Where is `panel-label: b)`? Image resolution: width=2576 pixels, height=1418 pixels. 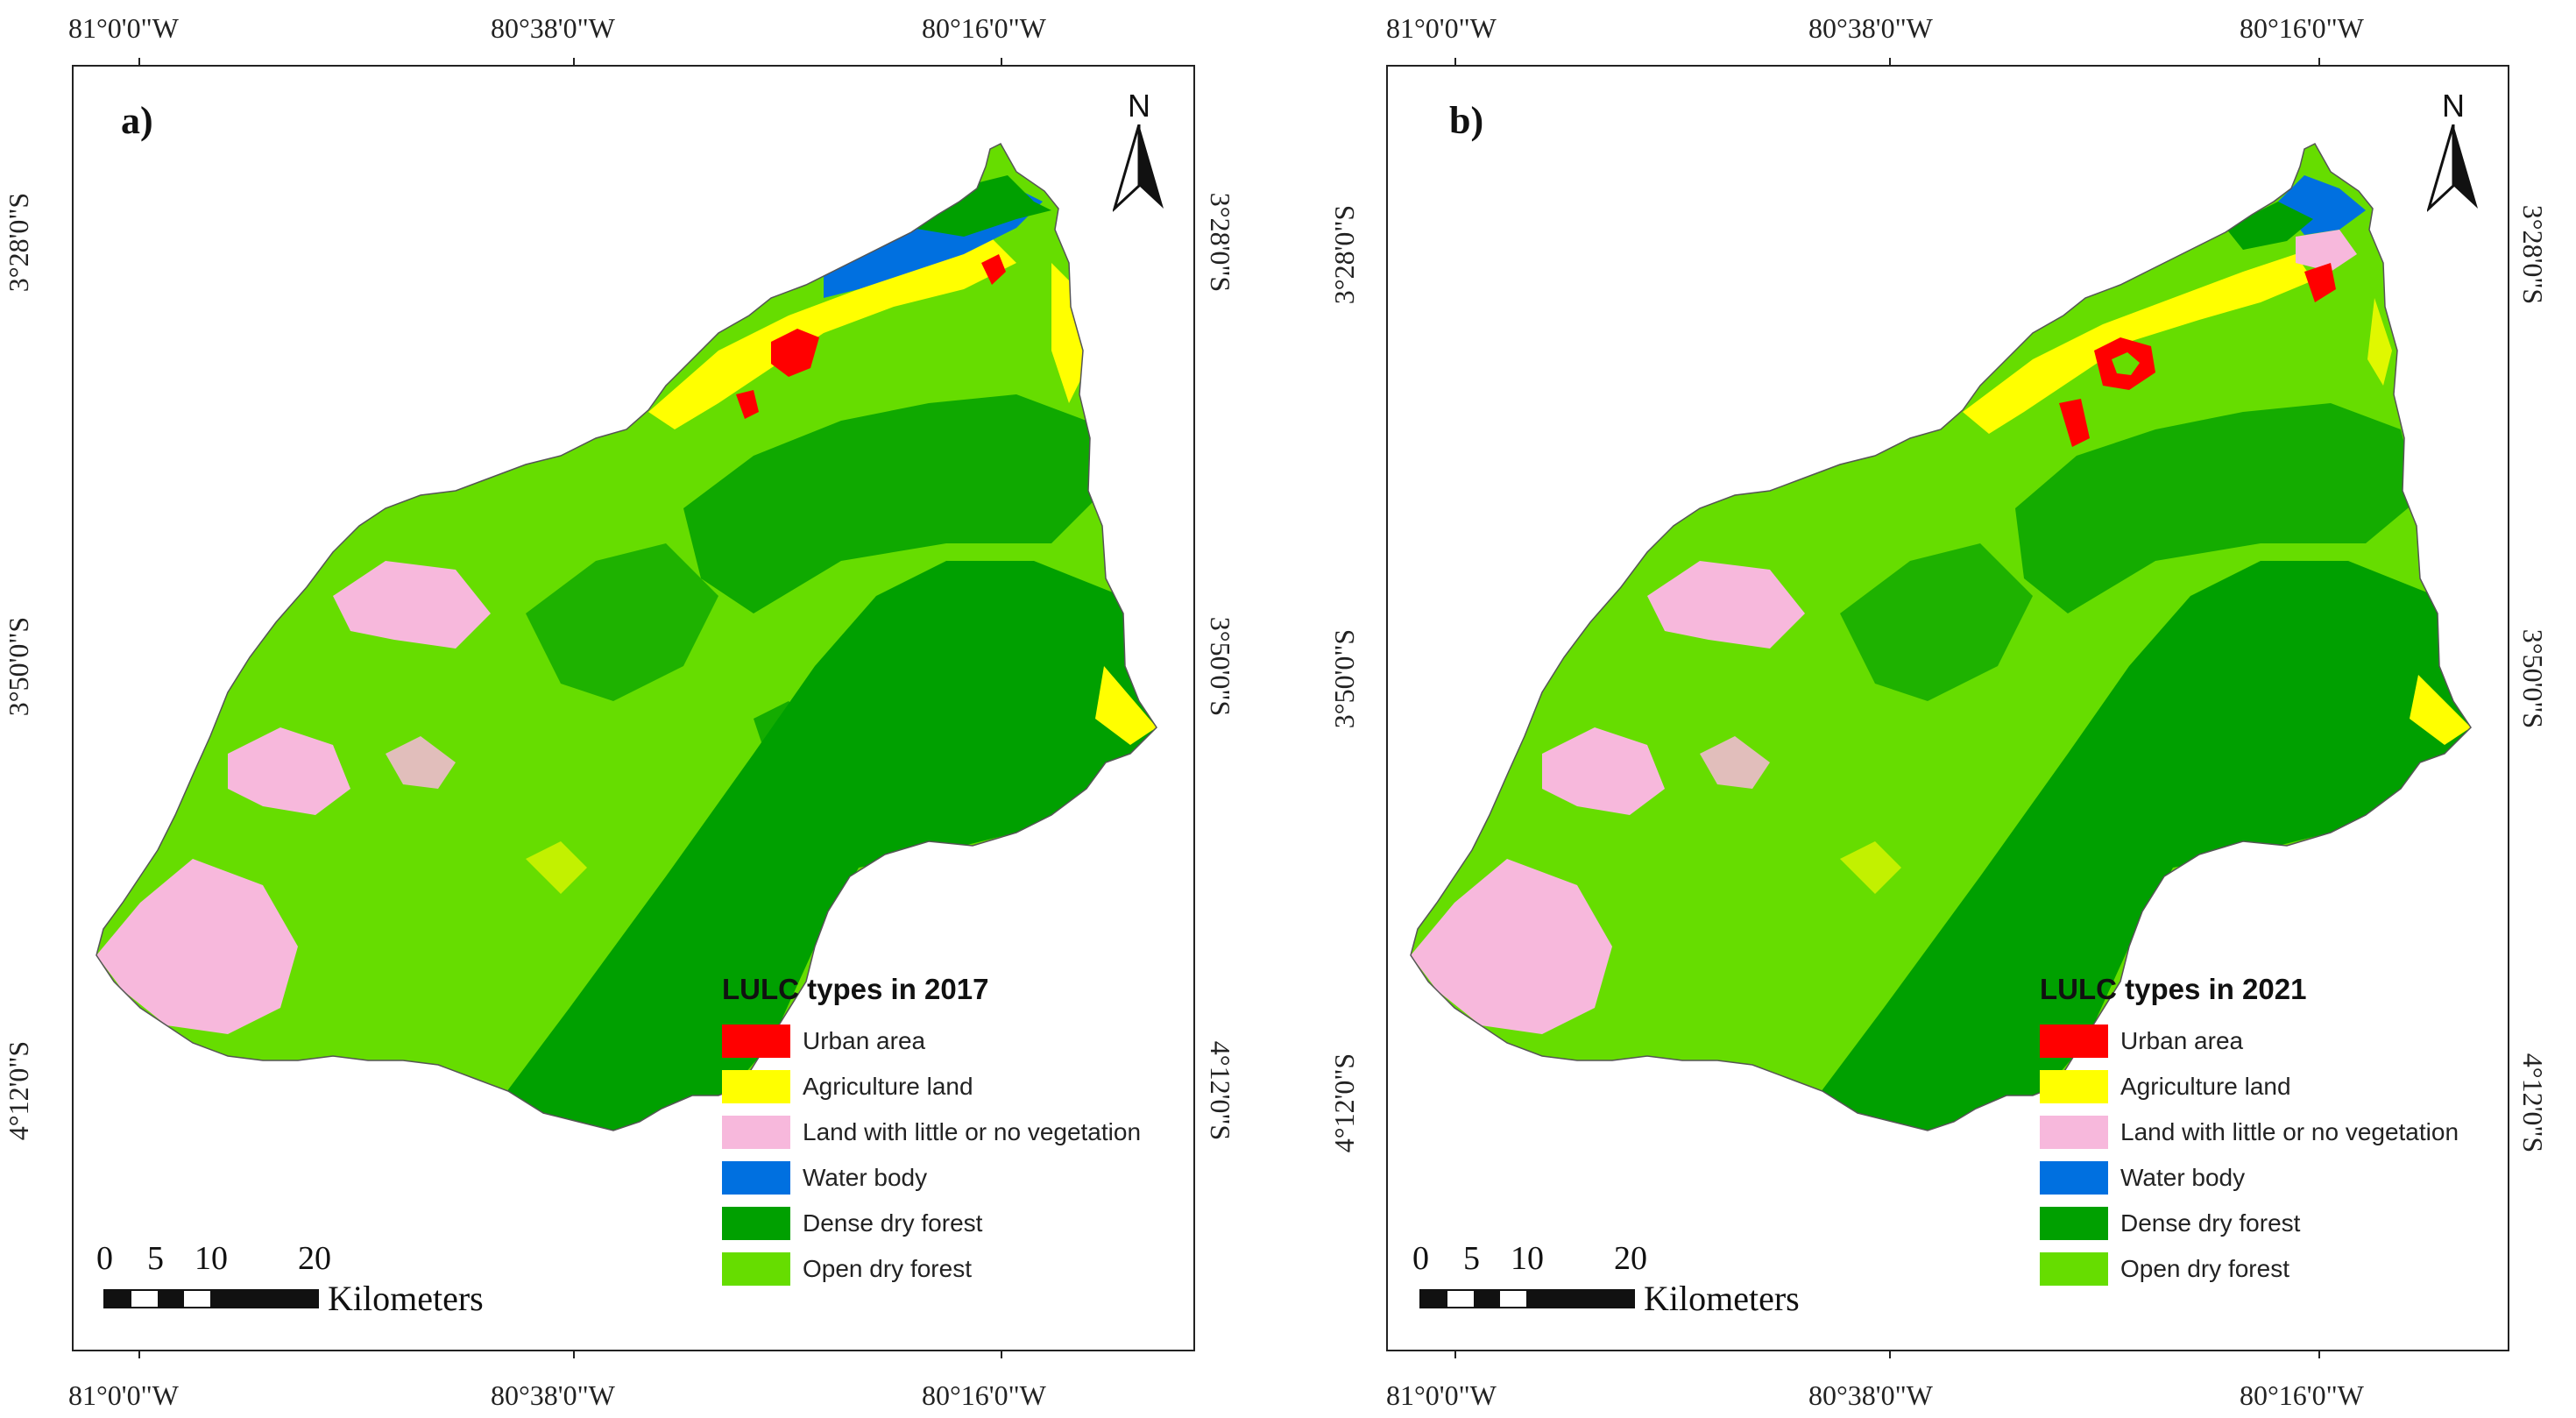
panel-label: b) is located at coordinates (1466, 120).